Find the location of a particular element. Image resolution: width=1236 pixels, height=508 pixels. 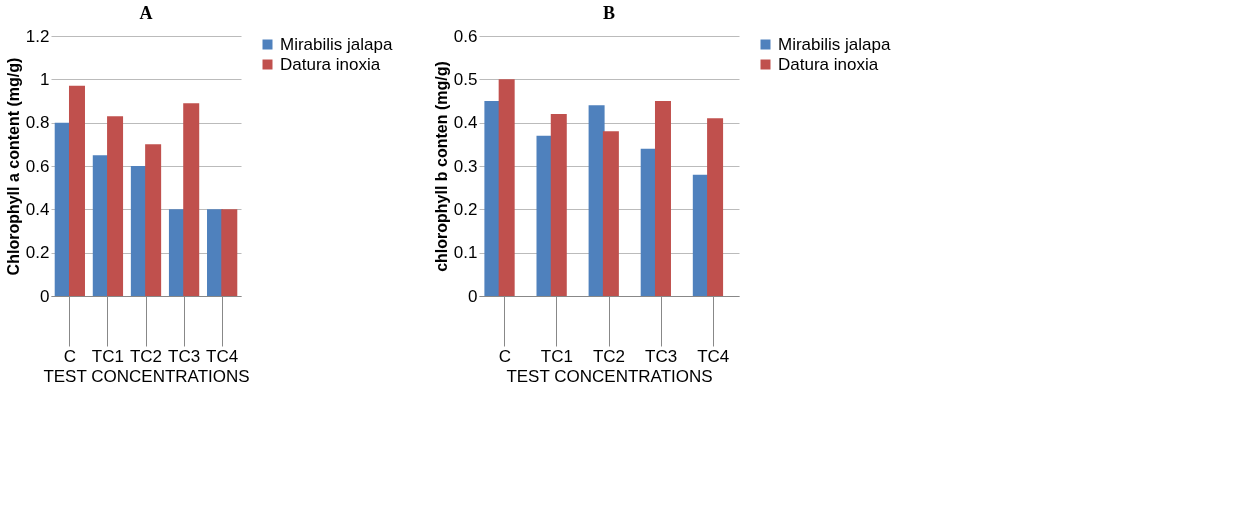

y-tick-label: 0.5 is located at coordinates (465, 79).